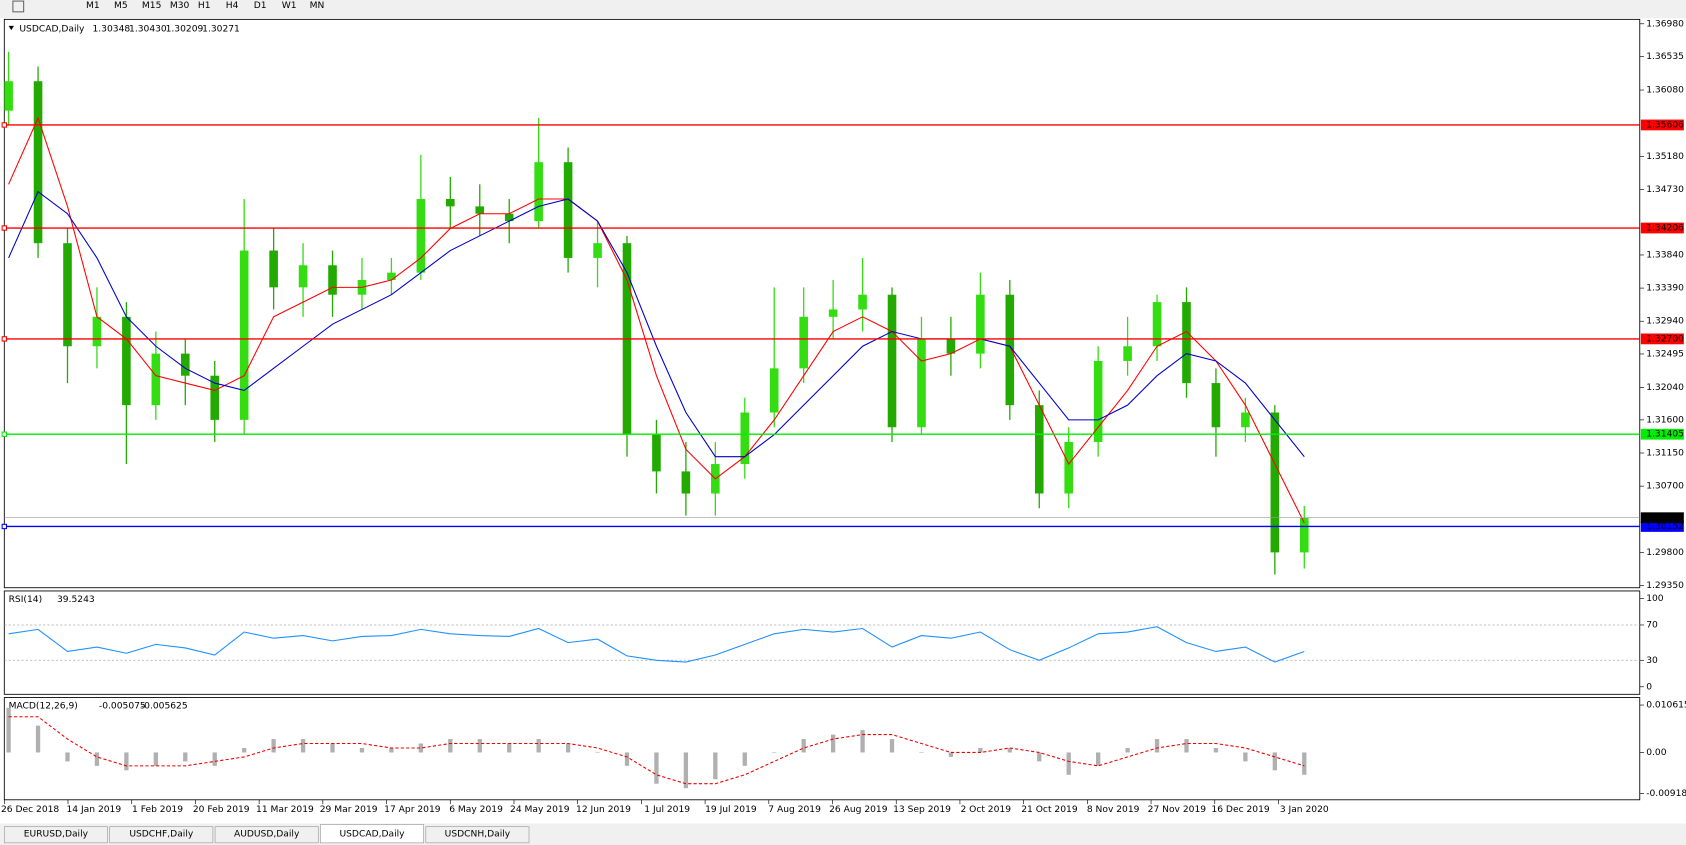 The height and width of the screenshot is (845, 1686). What do you see at coordinates (1665, 354) in the screenshot?
I see `y-tick-label: 1.32495` at bounding box center [1665, 354].